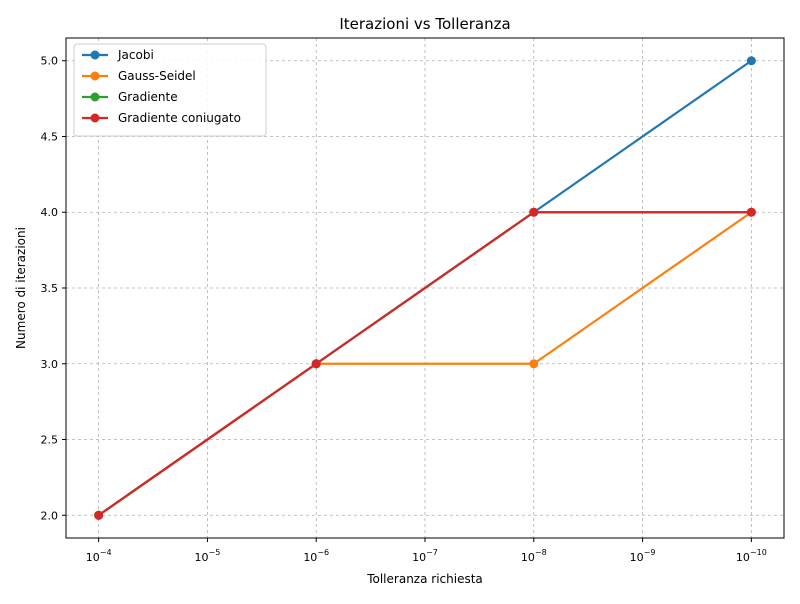 Image resolution: width=800 pixels, height=604 pixels. I want to click on x-tick-label: 10⁻¹⁰, so click(751, 556).